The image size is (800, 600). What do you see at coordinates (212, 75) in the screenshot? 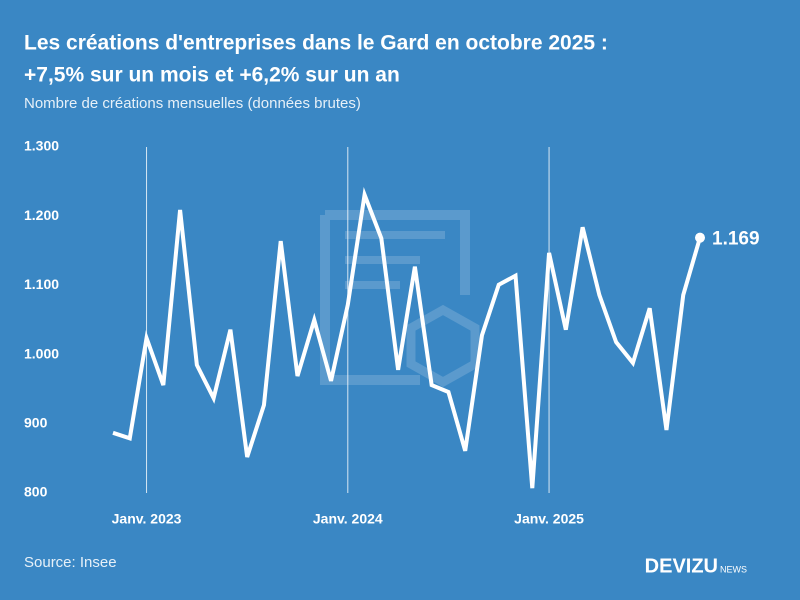
I see `chart-title: +7,5% sur un mois et +6,2% sur un an` at bounding box center [212, 75].